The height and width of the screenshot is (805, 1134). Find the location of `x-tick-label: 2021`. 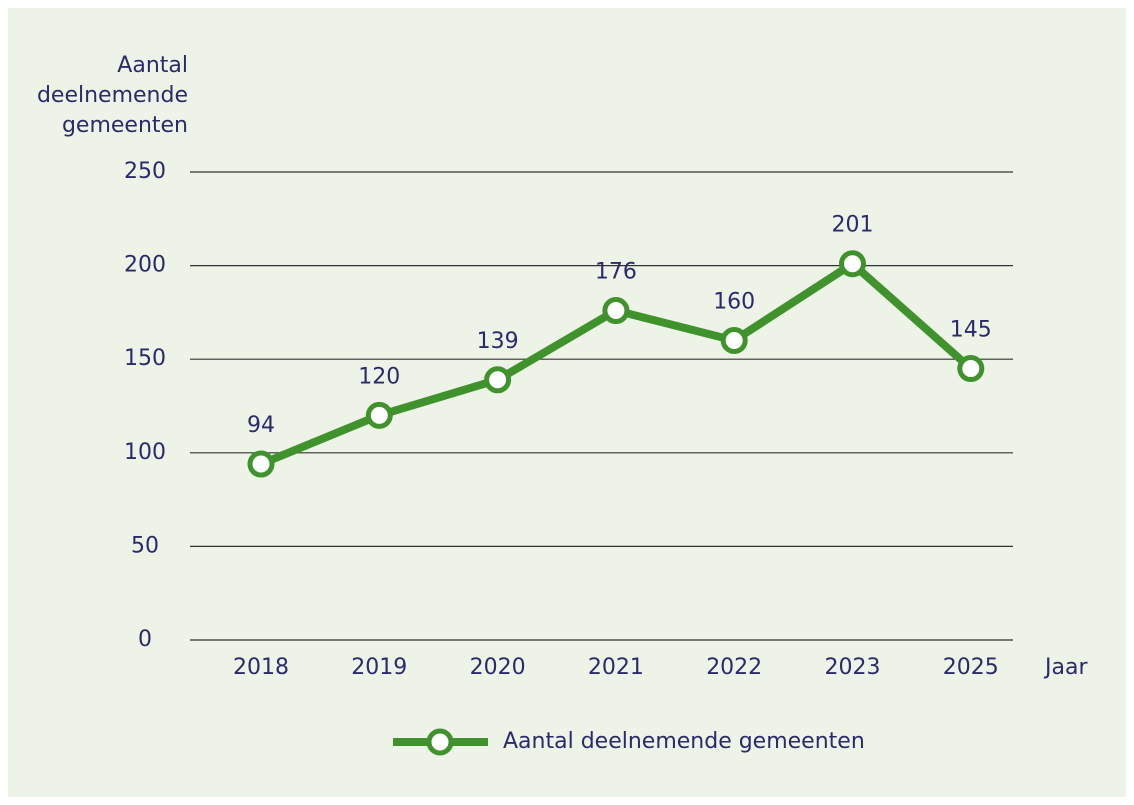

x-tick-label: 2021 is located at coordinates (616, 667).